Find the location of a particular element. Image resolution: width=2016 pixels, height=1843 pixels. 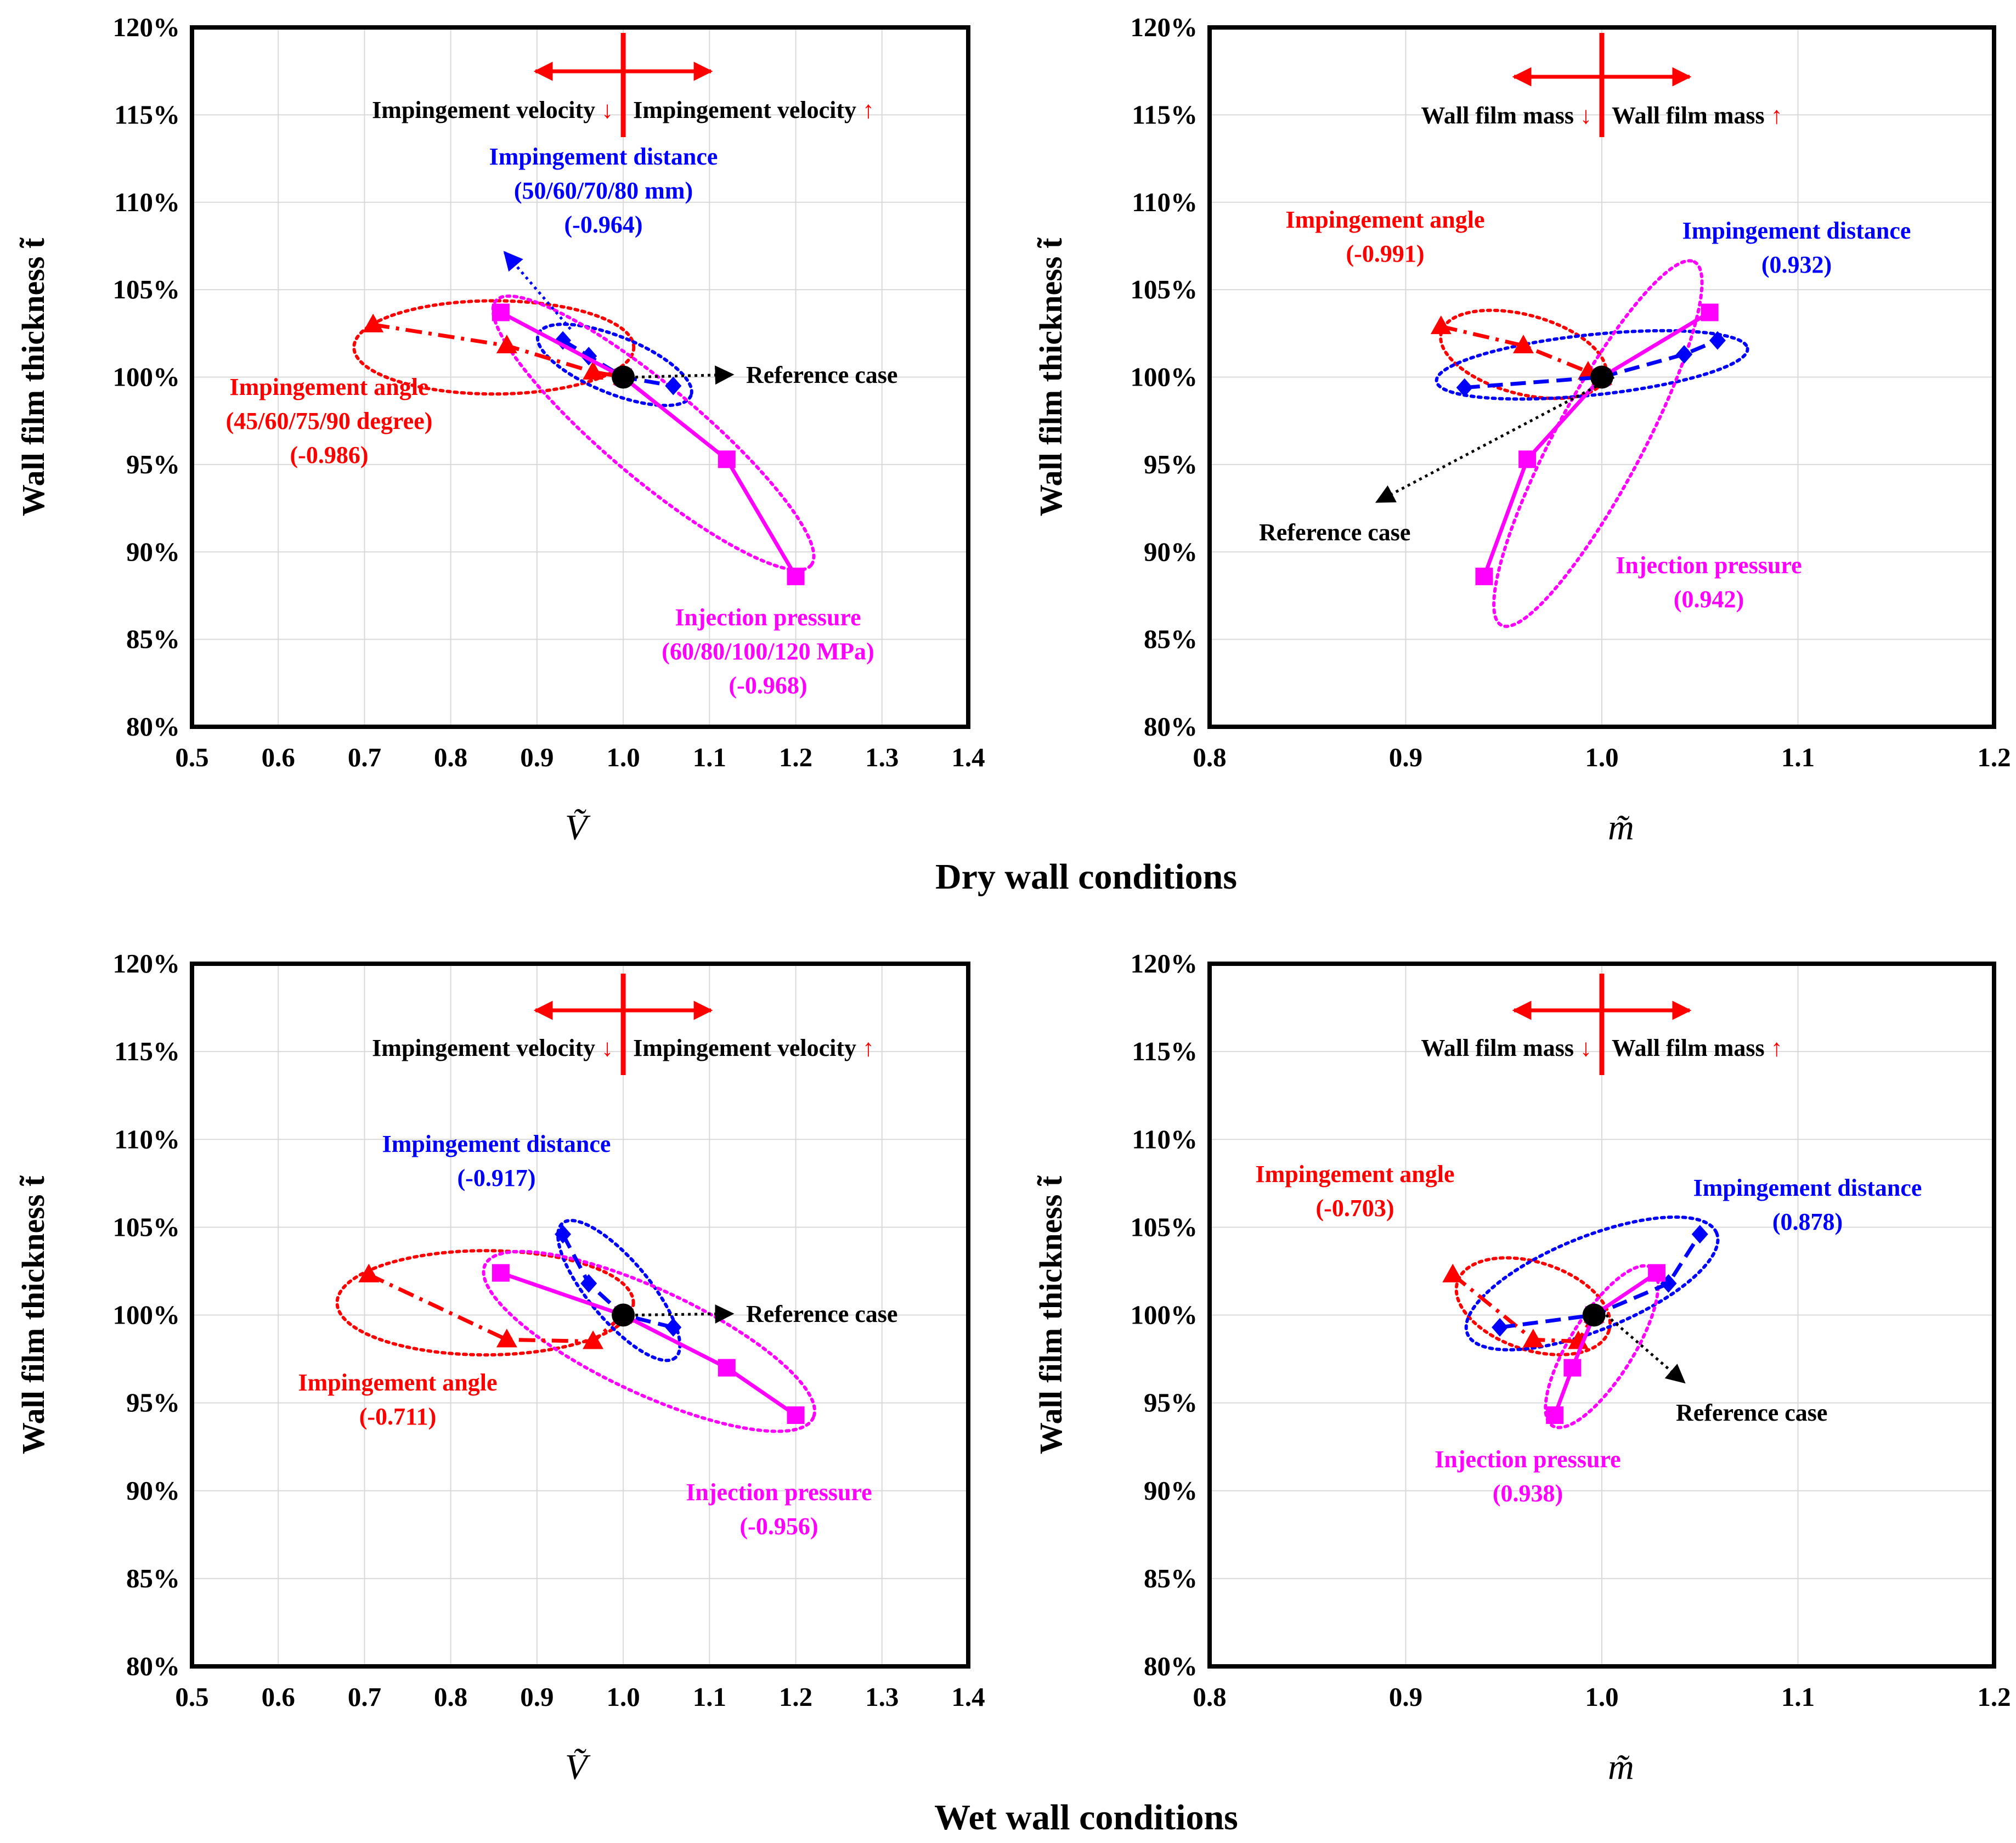

series-label: (-0.968) is located at coordinates (768, 686).